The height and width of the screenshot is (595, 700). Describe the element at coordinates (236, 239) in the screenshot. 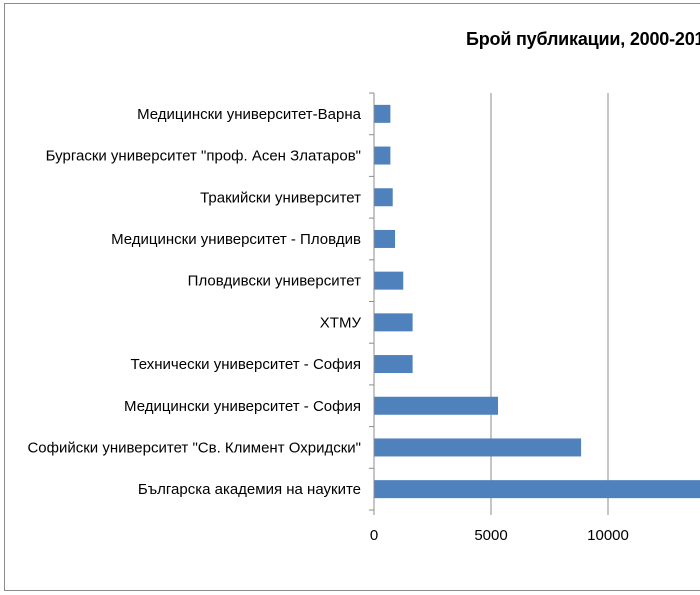

I see `category-label-3: Медицински университет - Пловдив` at that location.